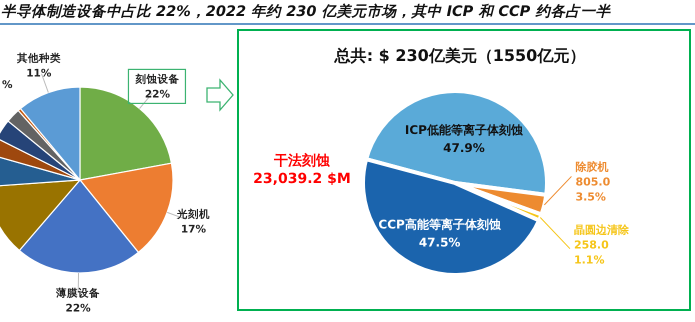 This screenshot has width=695, height=322. Describe the element at coordinates (439, 243) in the screenshot. I see `data-label: 47.5%` at that location.